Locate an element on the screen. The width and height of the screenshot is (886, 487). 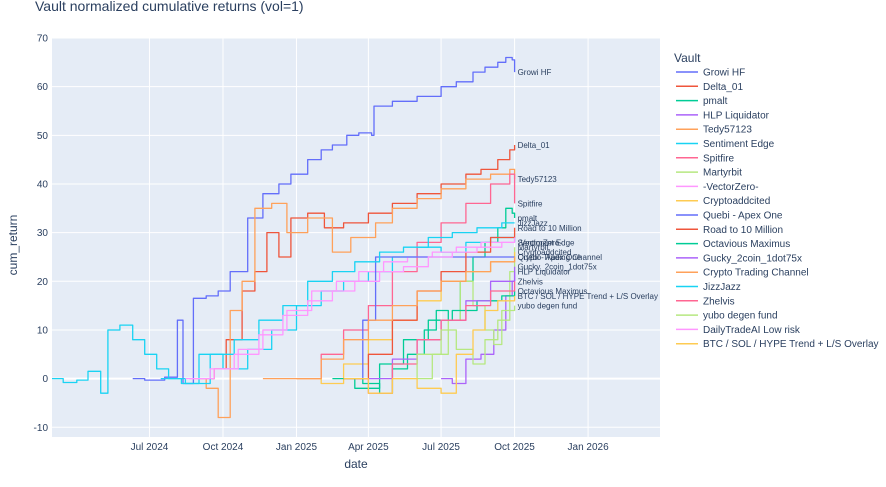
series-end-label: Martyrbit is located at coordinates (534, 247).